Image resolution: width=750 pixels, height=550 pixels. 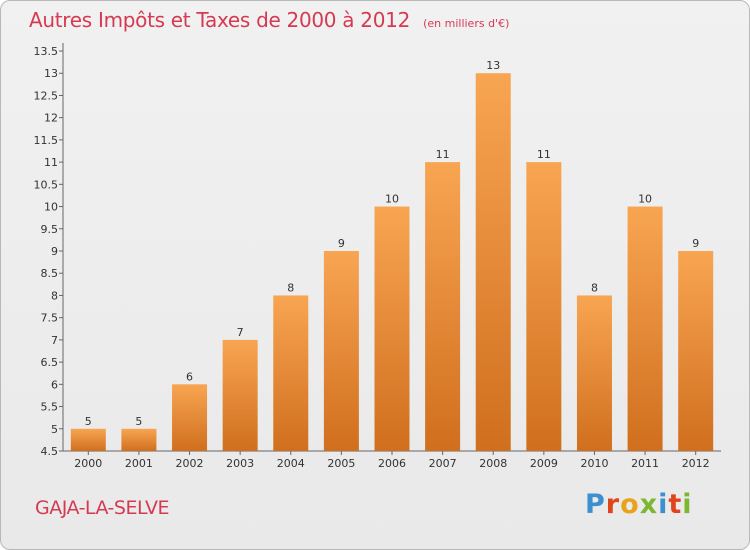 I want to click on logo-letter: r, so click(x=613, y=504).